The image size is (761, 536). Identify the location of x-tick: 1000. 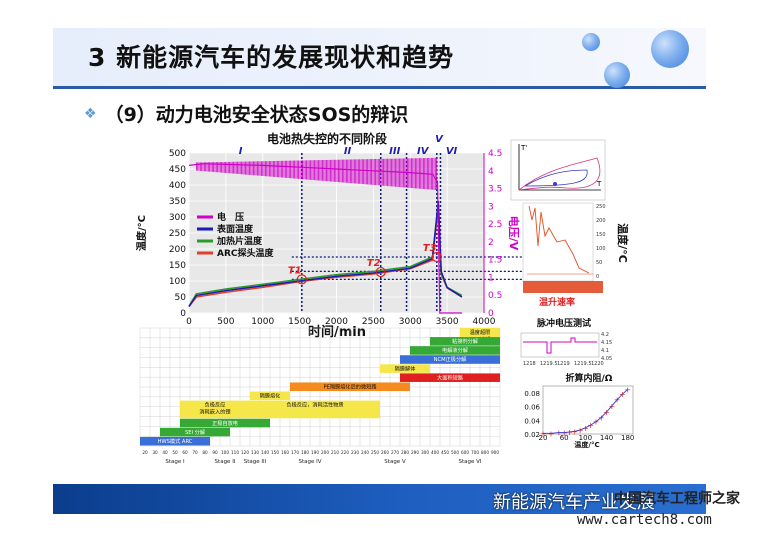
(262, 322).